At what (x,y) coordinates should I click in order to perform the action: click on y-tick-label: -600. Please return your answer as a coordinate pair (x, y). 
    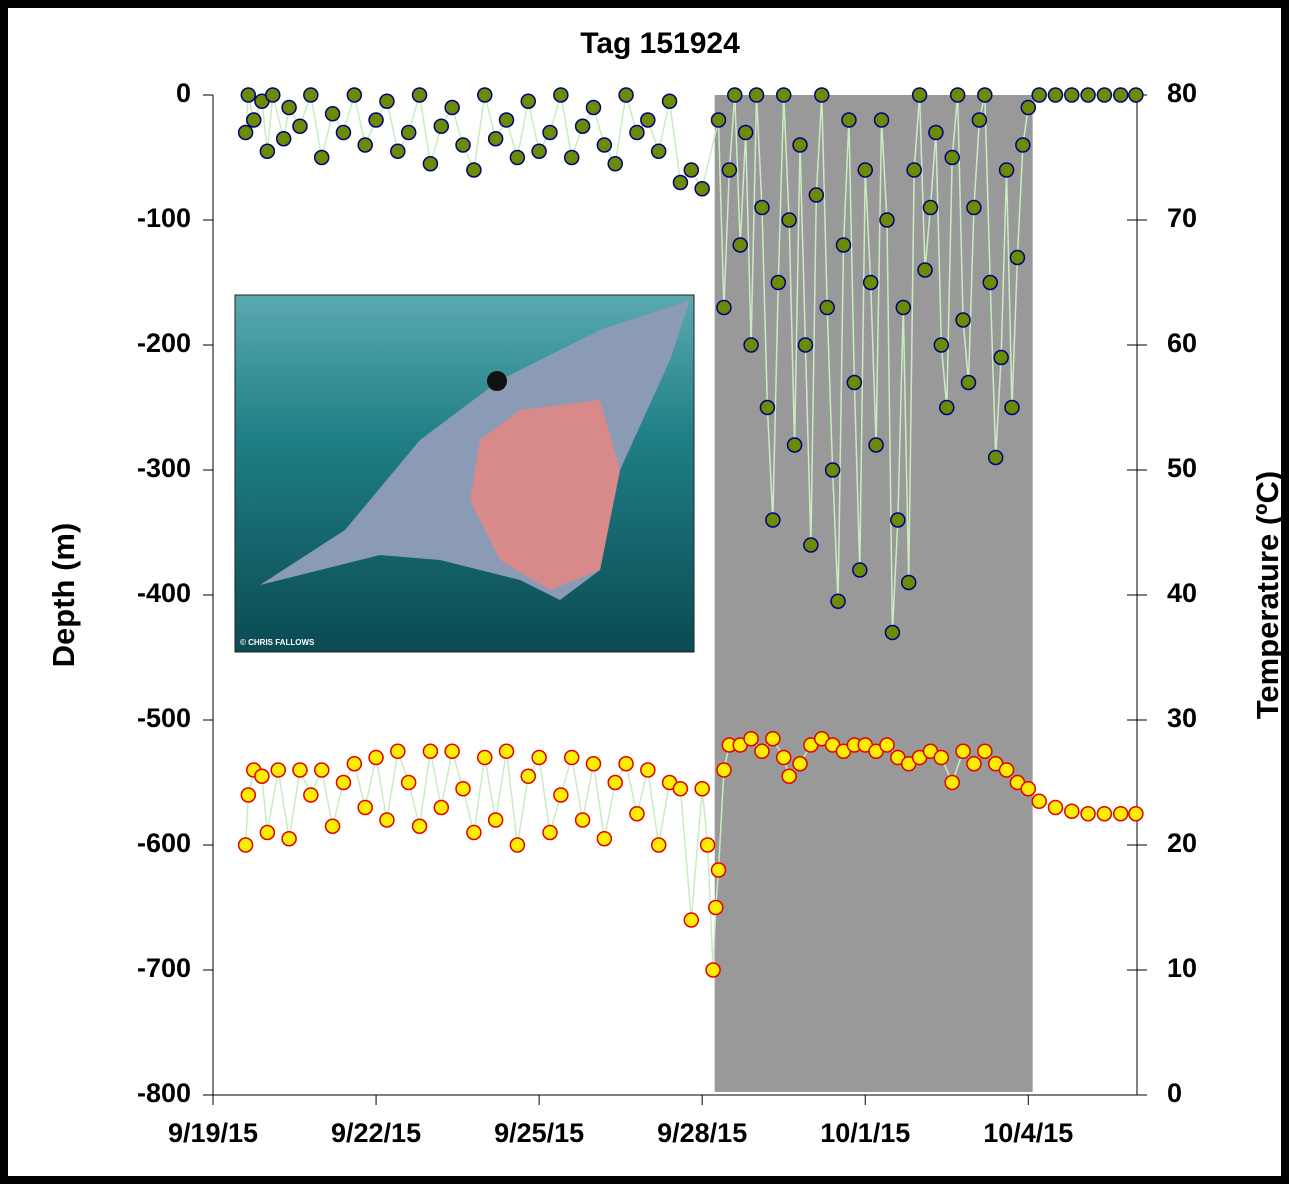
    Looking at the image, I should click on (164, 843).